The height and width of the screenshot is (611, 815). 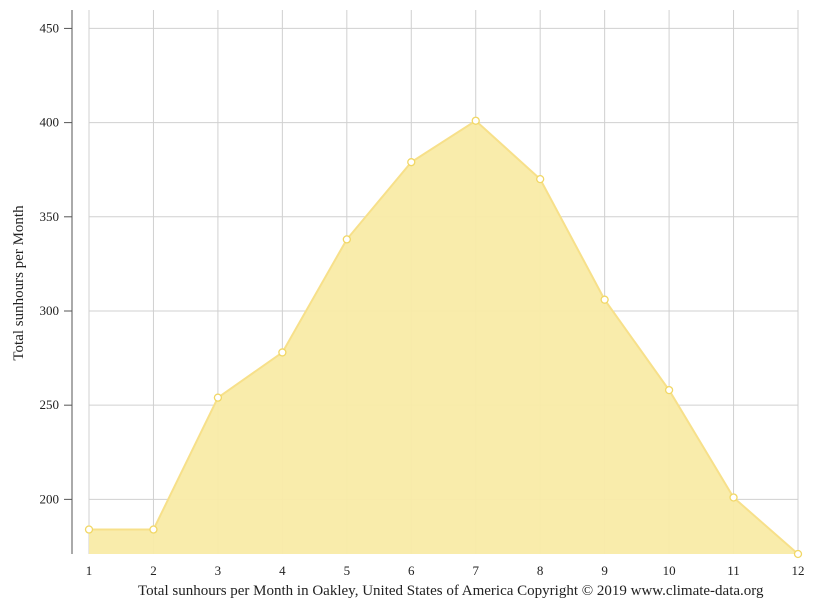 What do you see at coordinates (540, 570) in the screenshot?
I see `x-tick-label: 8` at bounding box center [540, 570].